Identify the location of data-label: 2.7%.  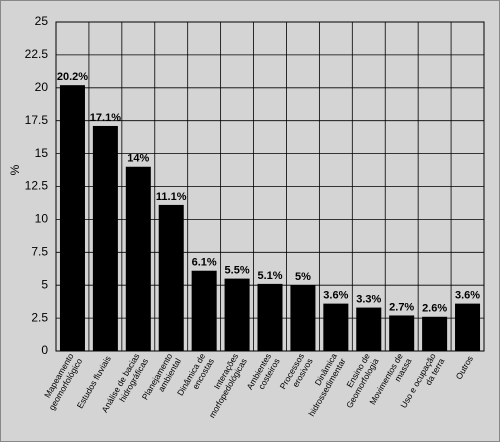
(401, 307).